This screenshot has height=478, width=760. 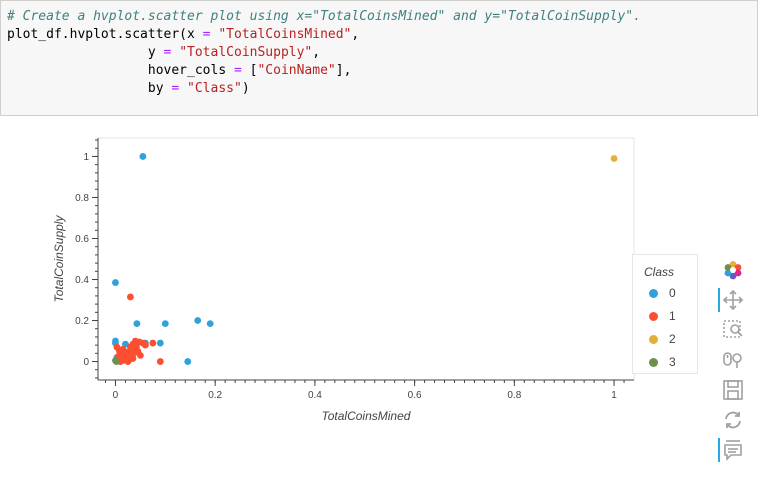 I want to click on reset-icon, so click(x=733, y=420).